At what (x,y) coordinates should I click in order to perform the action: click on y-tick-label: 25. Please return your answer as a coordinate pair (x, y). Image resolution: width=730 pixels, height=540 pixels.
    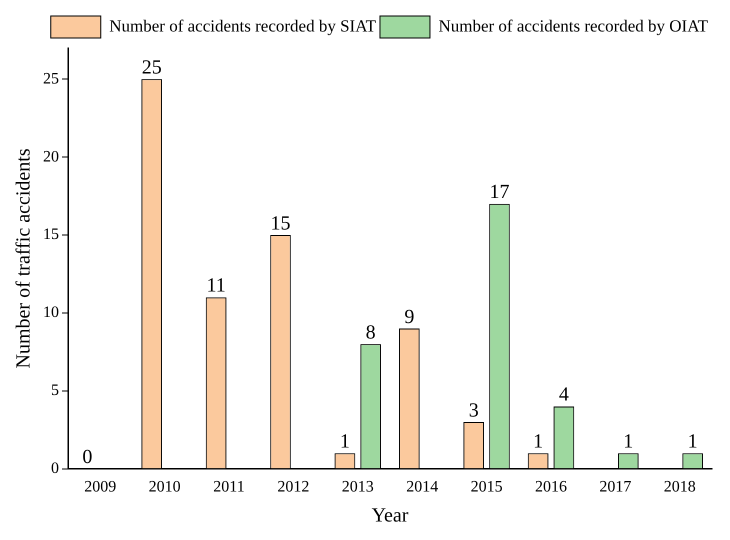
    Looking at the image, I should click on (51, 79).